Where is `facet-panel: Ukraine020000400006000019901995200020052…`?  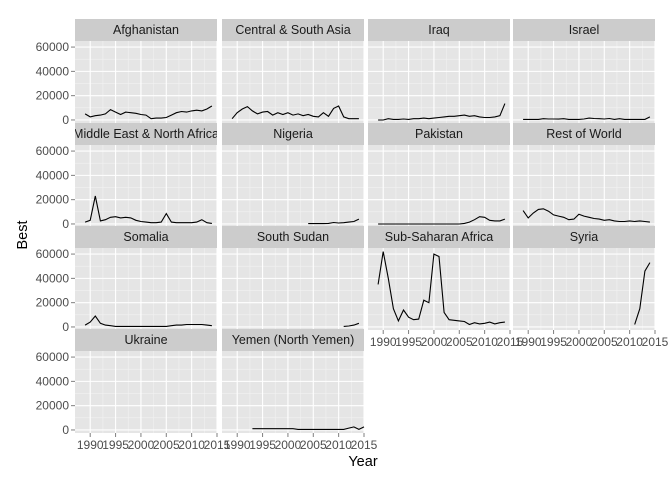 facet-panel: Ukraine020000400006000019901995200020052… is located at coordinates (133, 390).